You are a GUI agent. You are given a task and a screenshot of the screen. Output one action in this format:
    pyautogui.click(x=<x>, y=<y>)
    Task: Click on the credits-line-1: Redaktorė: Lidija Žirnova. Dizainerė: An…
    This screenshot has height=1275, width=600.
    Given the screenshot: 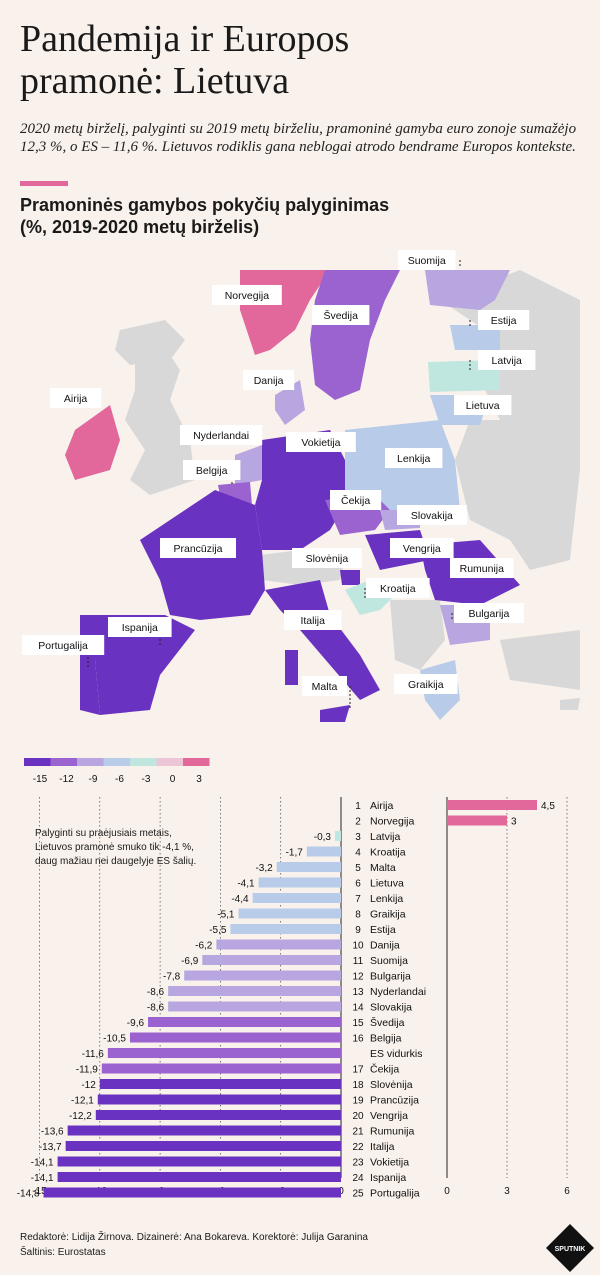 What is the action you would take?
    pyautogui.click(x=194, y=1237)
    